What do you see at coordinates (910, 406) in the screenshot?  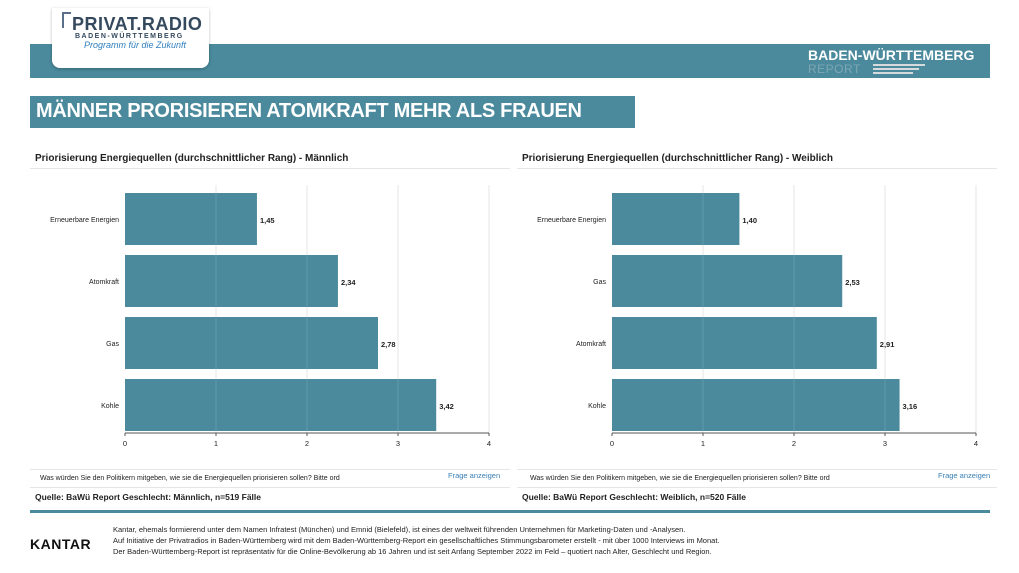 I see `data-label: 3,16` at bounding box center [910, 406].